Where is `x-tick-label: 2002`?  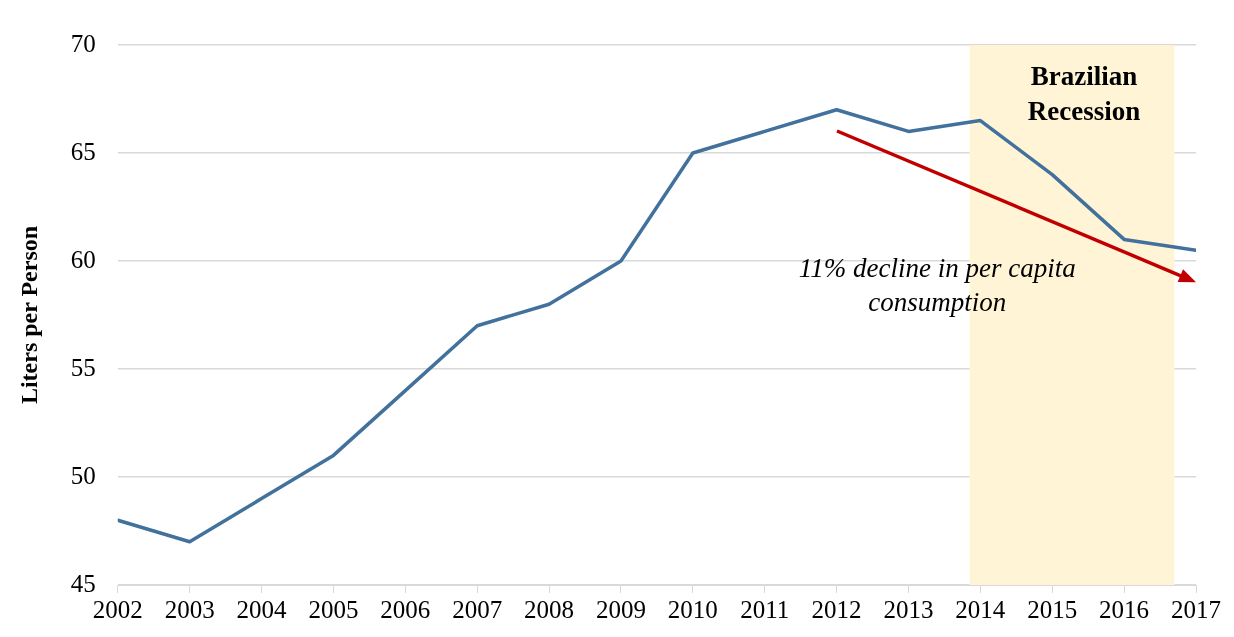
x-tick-label: 2002 is located at coordinates (117, 609).